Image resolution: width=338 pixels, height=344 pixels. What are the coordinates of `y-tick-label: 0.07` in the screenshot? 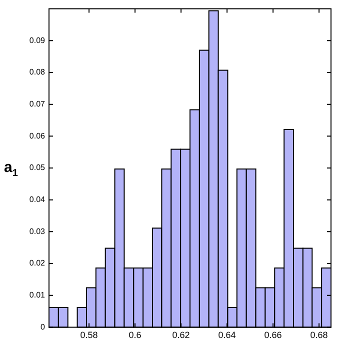 It's located at (37, 104).